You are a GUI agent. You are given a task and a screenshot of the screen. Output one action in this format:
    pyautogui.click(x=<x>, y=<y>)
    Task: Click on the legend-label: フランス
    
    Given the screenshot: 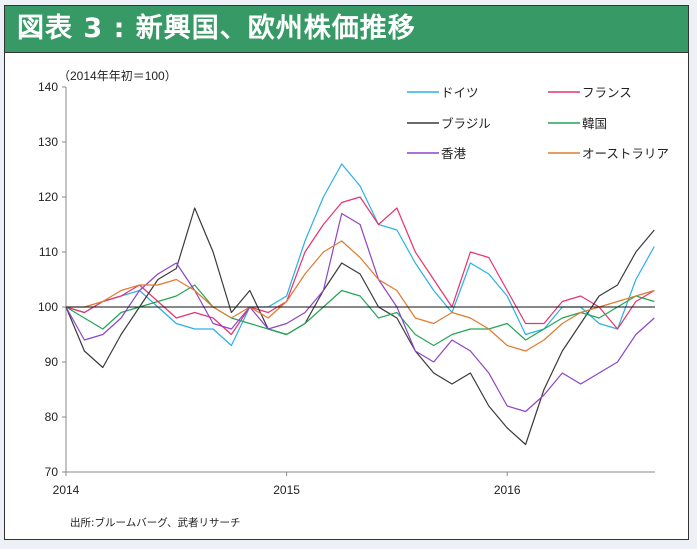 What is the action you would take?
    pyautogui.click(x=607, y=92)
    